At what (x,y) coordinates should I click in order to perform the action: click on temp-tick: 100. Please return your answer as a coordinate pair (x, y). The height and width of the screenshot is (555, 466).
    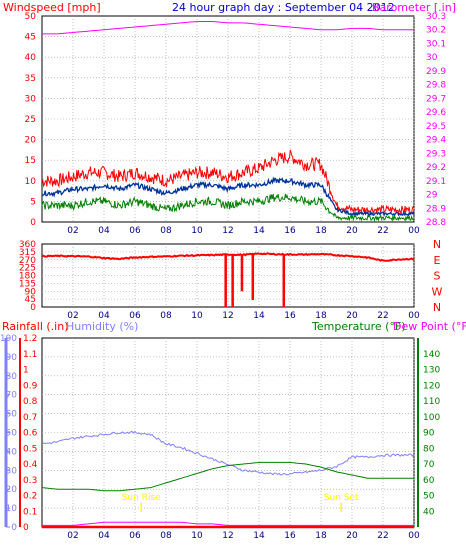
    Looking at the image, I should click on (431, 418).